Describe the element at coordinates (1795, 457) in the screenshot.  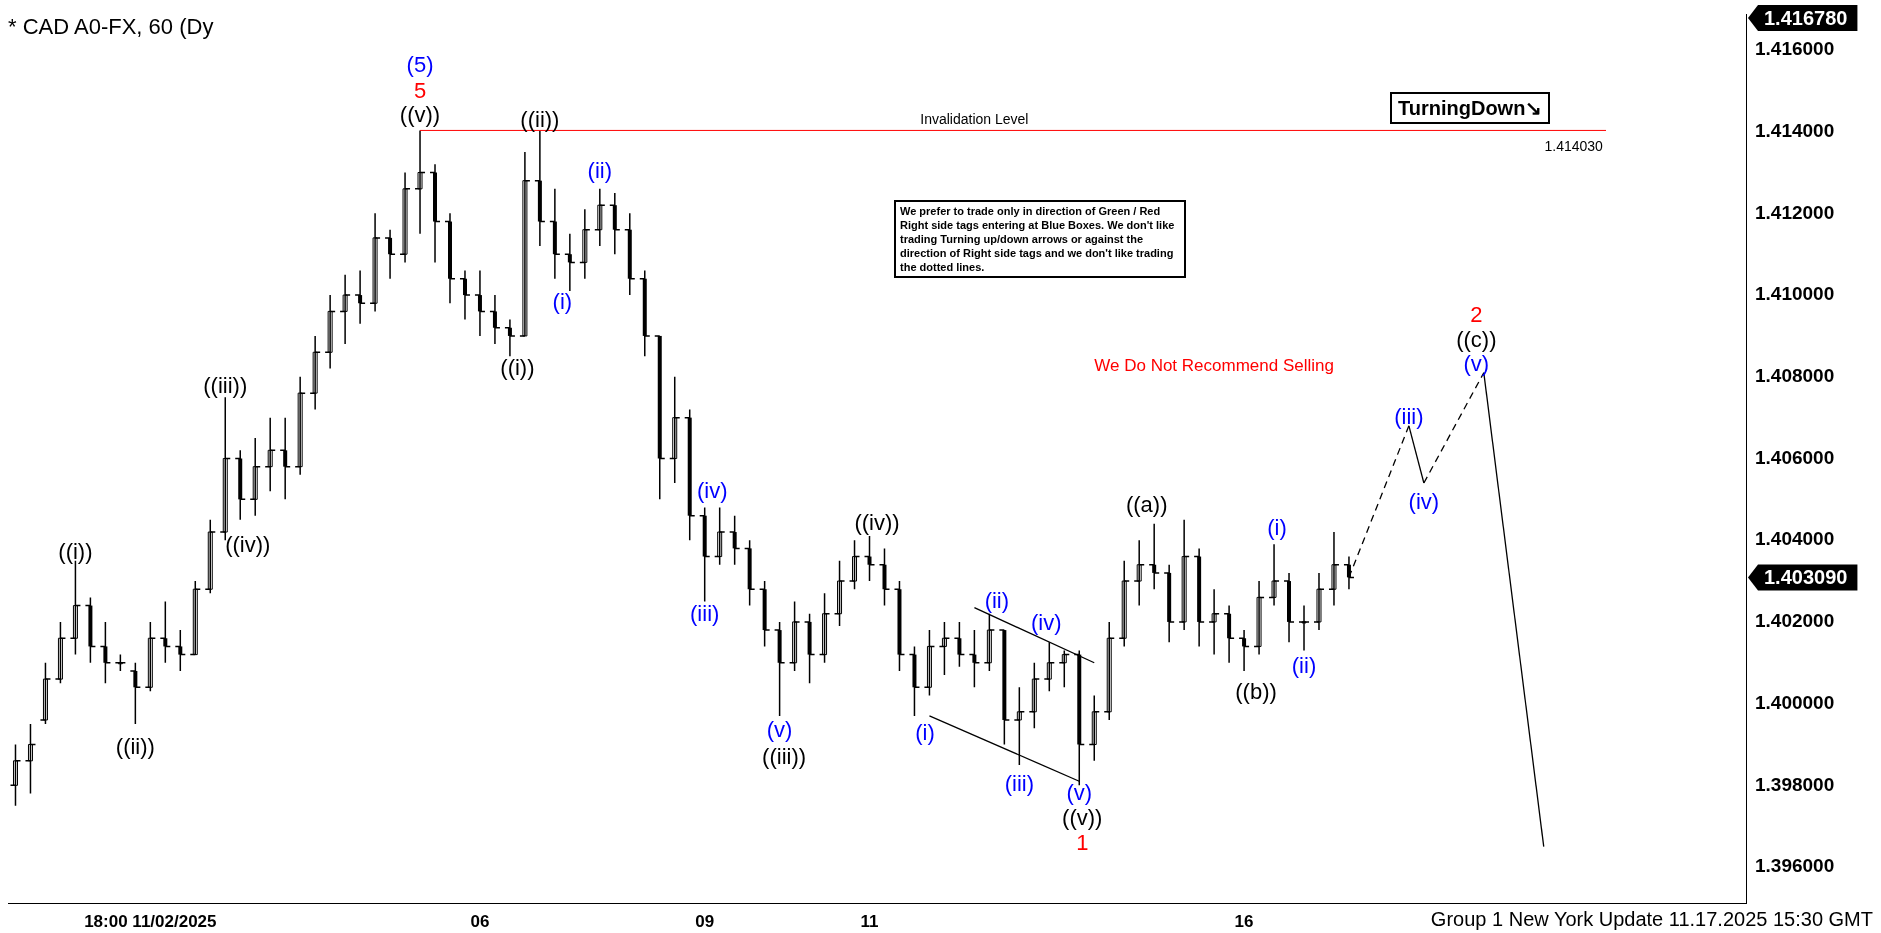
I see `y-tick-label: 1.406000` at that location.